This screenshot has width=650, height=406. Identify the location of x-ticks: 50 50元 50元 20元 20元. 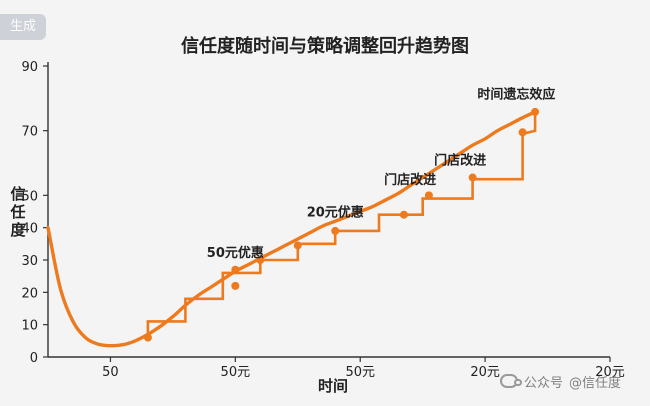
(363, 368).